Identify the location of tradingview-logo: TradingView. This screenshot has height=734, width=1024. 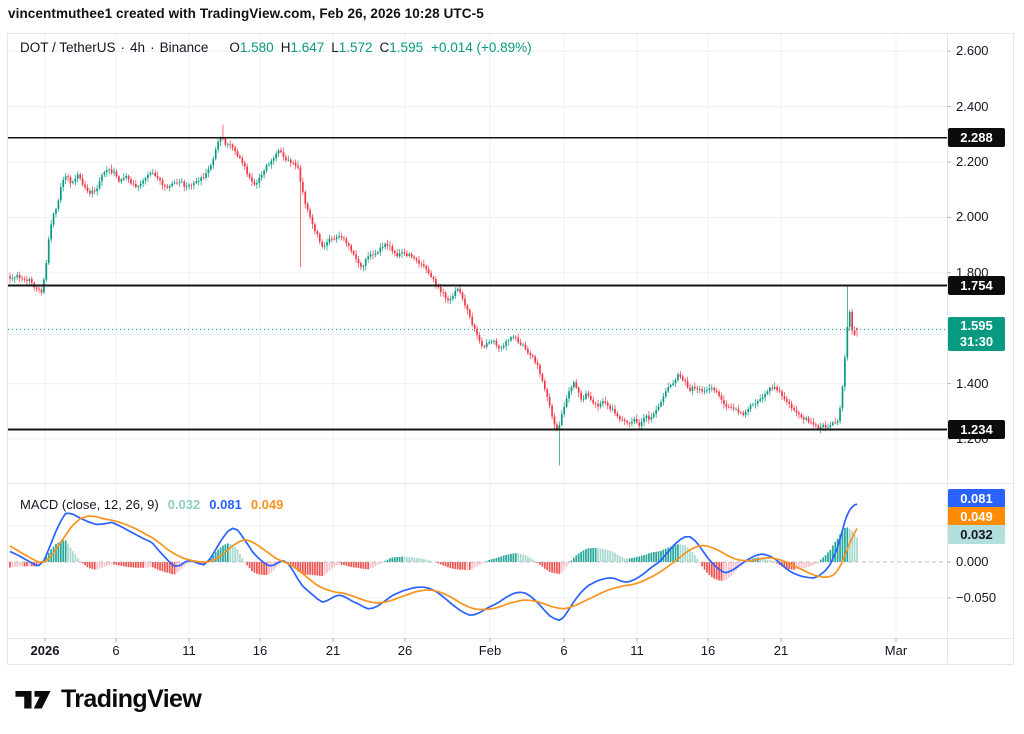
(108, 699).